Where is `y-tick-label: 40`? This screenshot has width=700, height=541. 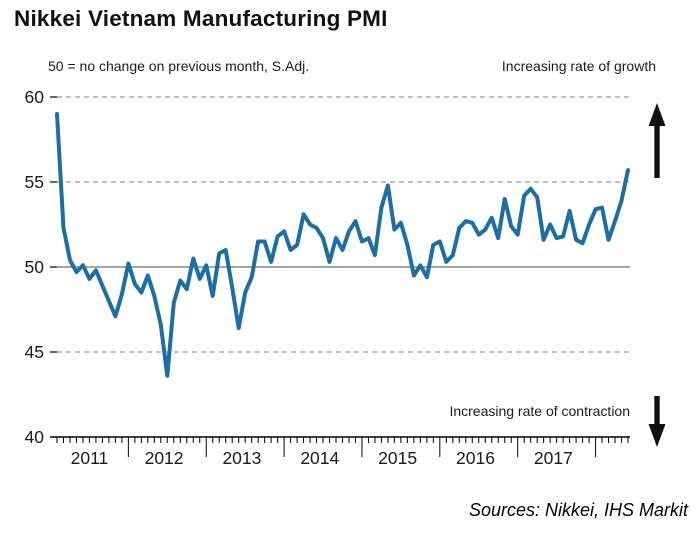 y-tick-label: 40 is located at coordinates (35, 437).